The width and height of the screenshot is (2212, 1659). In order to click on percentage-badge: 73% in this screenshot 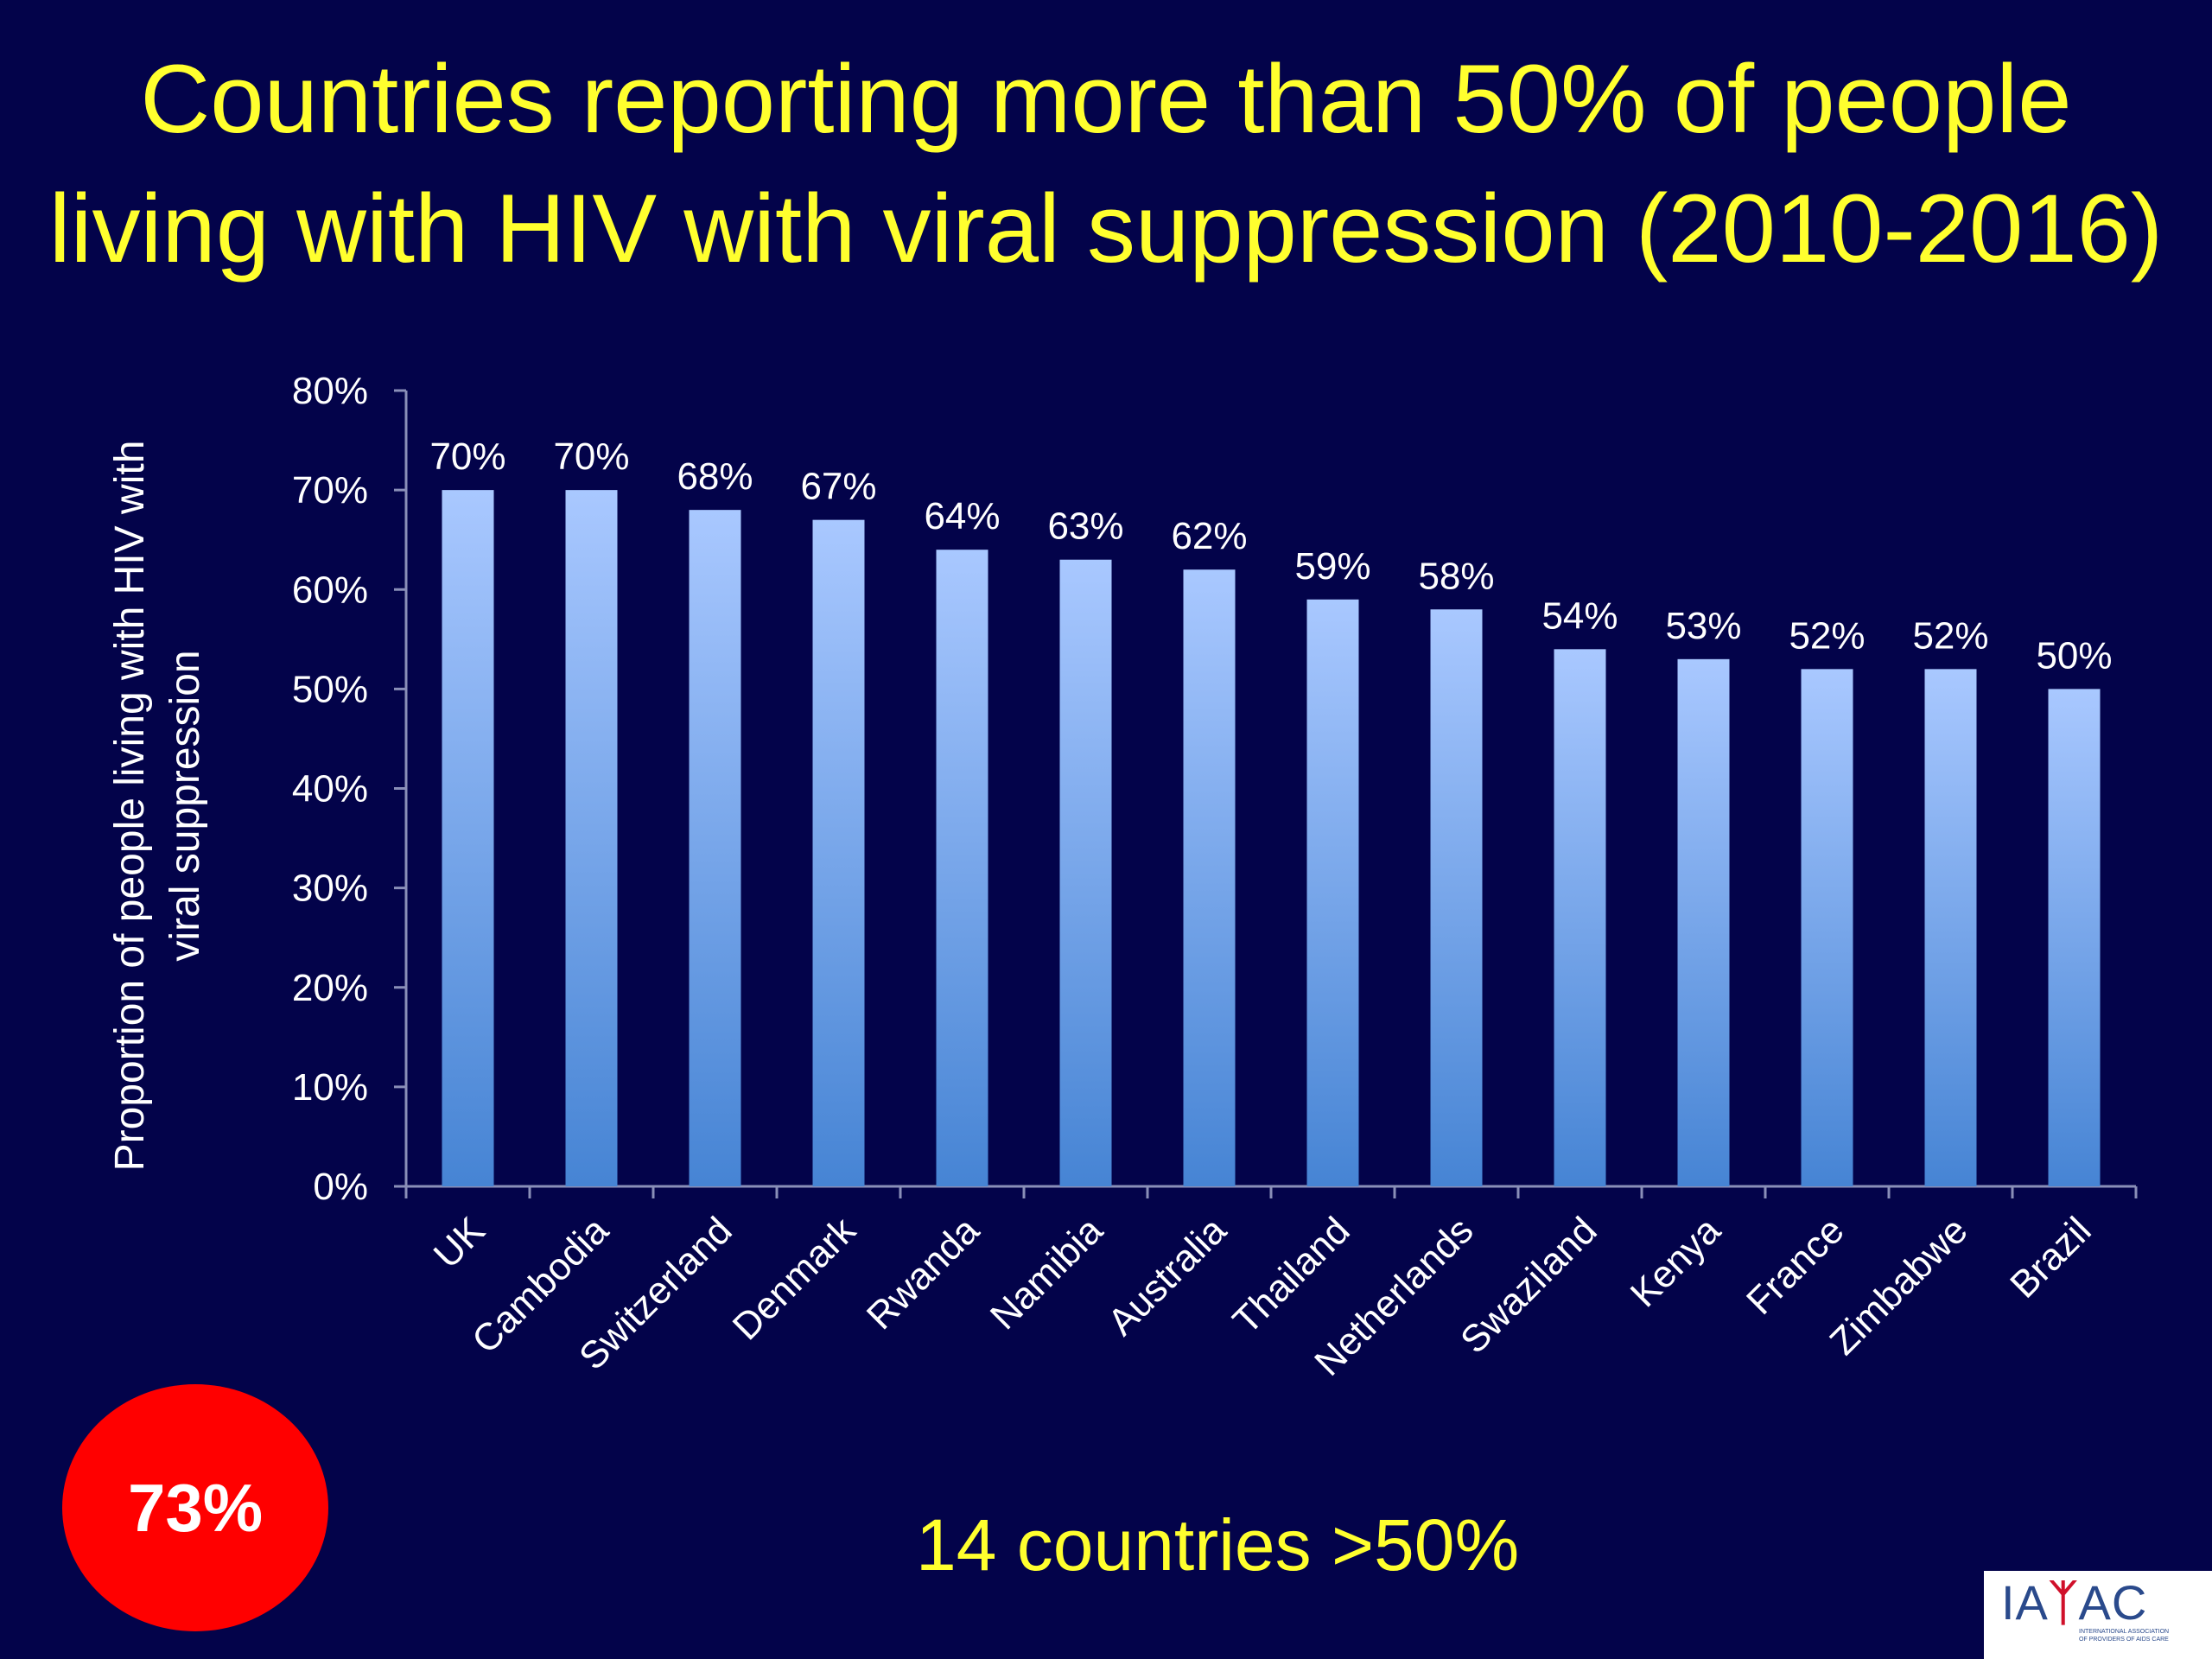, I will do `click(195, 1507)`.